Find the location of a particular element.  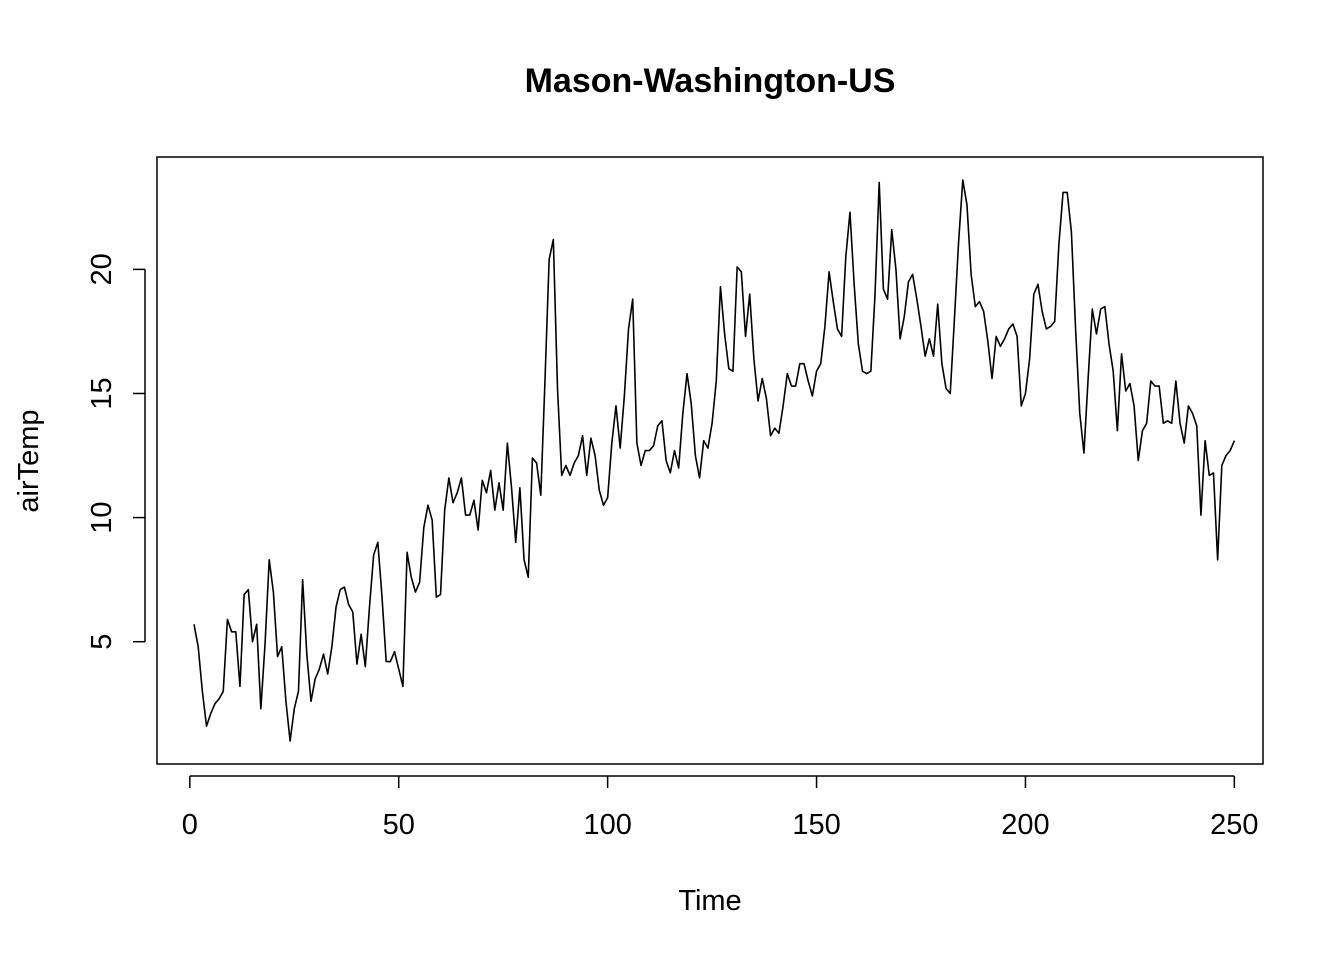

x-tick-label: 100 is located at coordinates (607, 825).